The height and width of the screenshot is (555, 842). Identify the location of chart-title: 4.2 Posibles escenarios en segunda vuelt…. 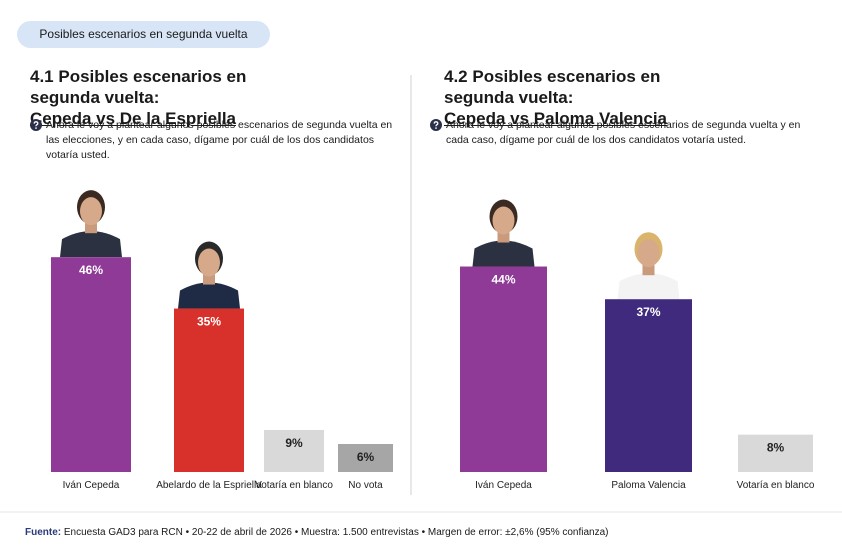
(575, 97).